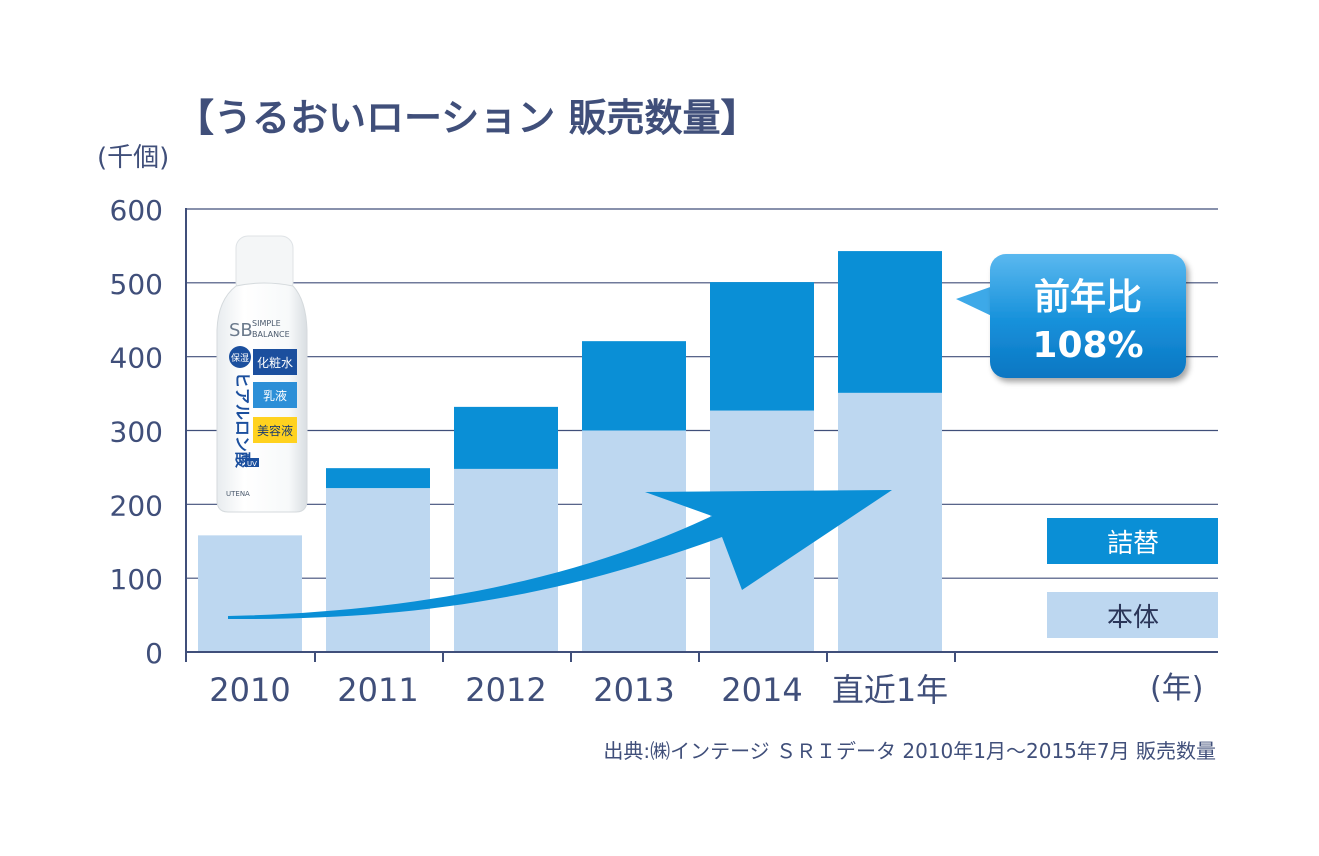 The height and width of the screenshot is (856, 1319). I want to click on bottle-tag1: 化粧水, so click(275, 363).